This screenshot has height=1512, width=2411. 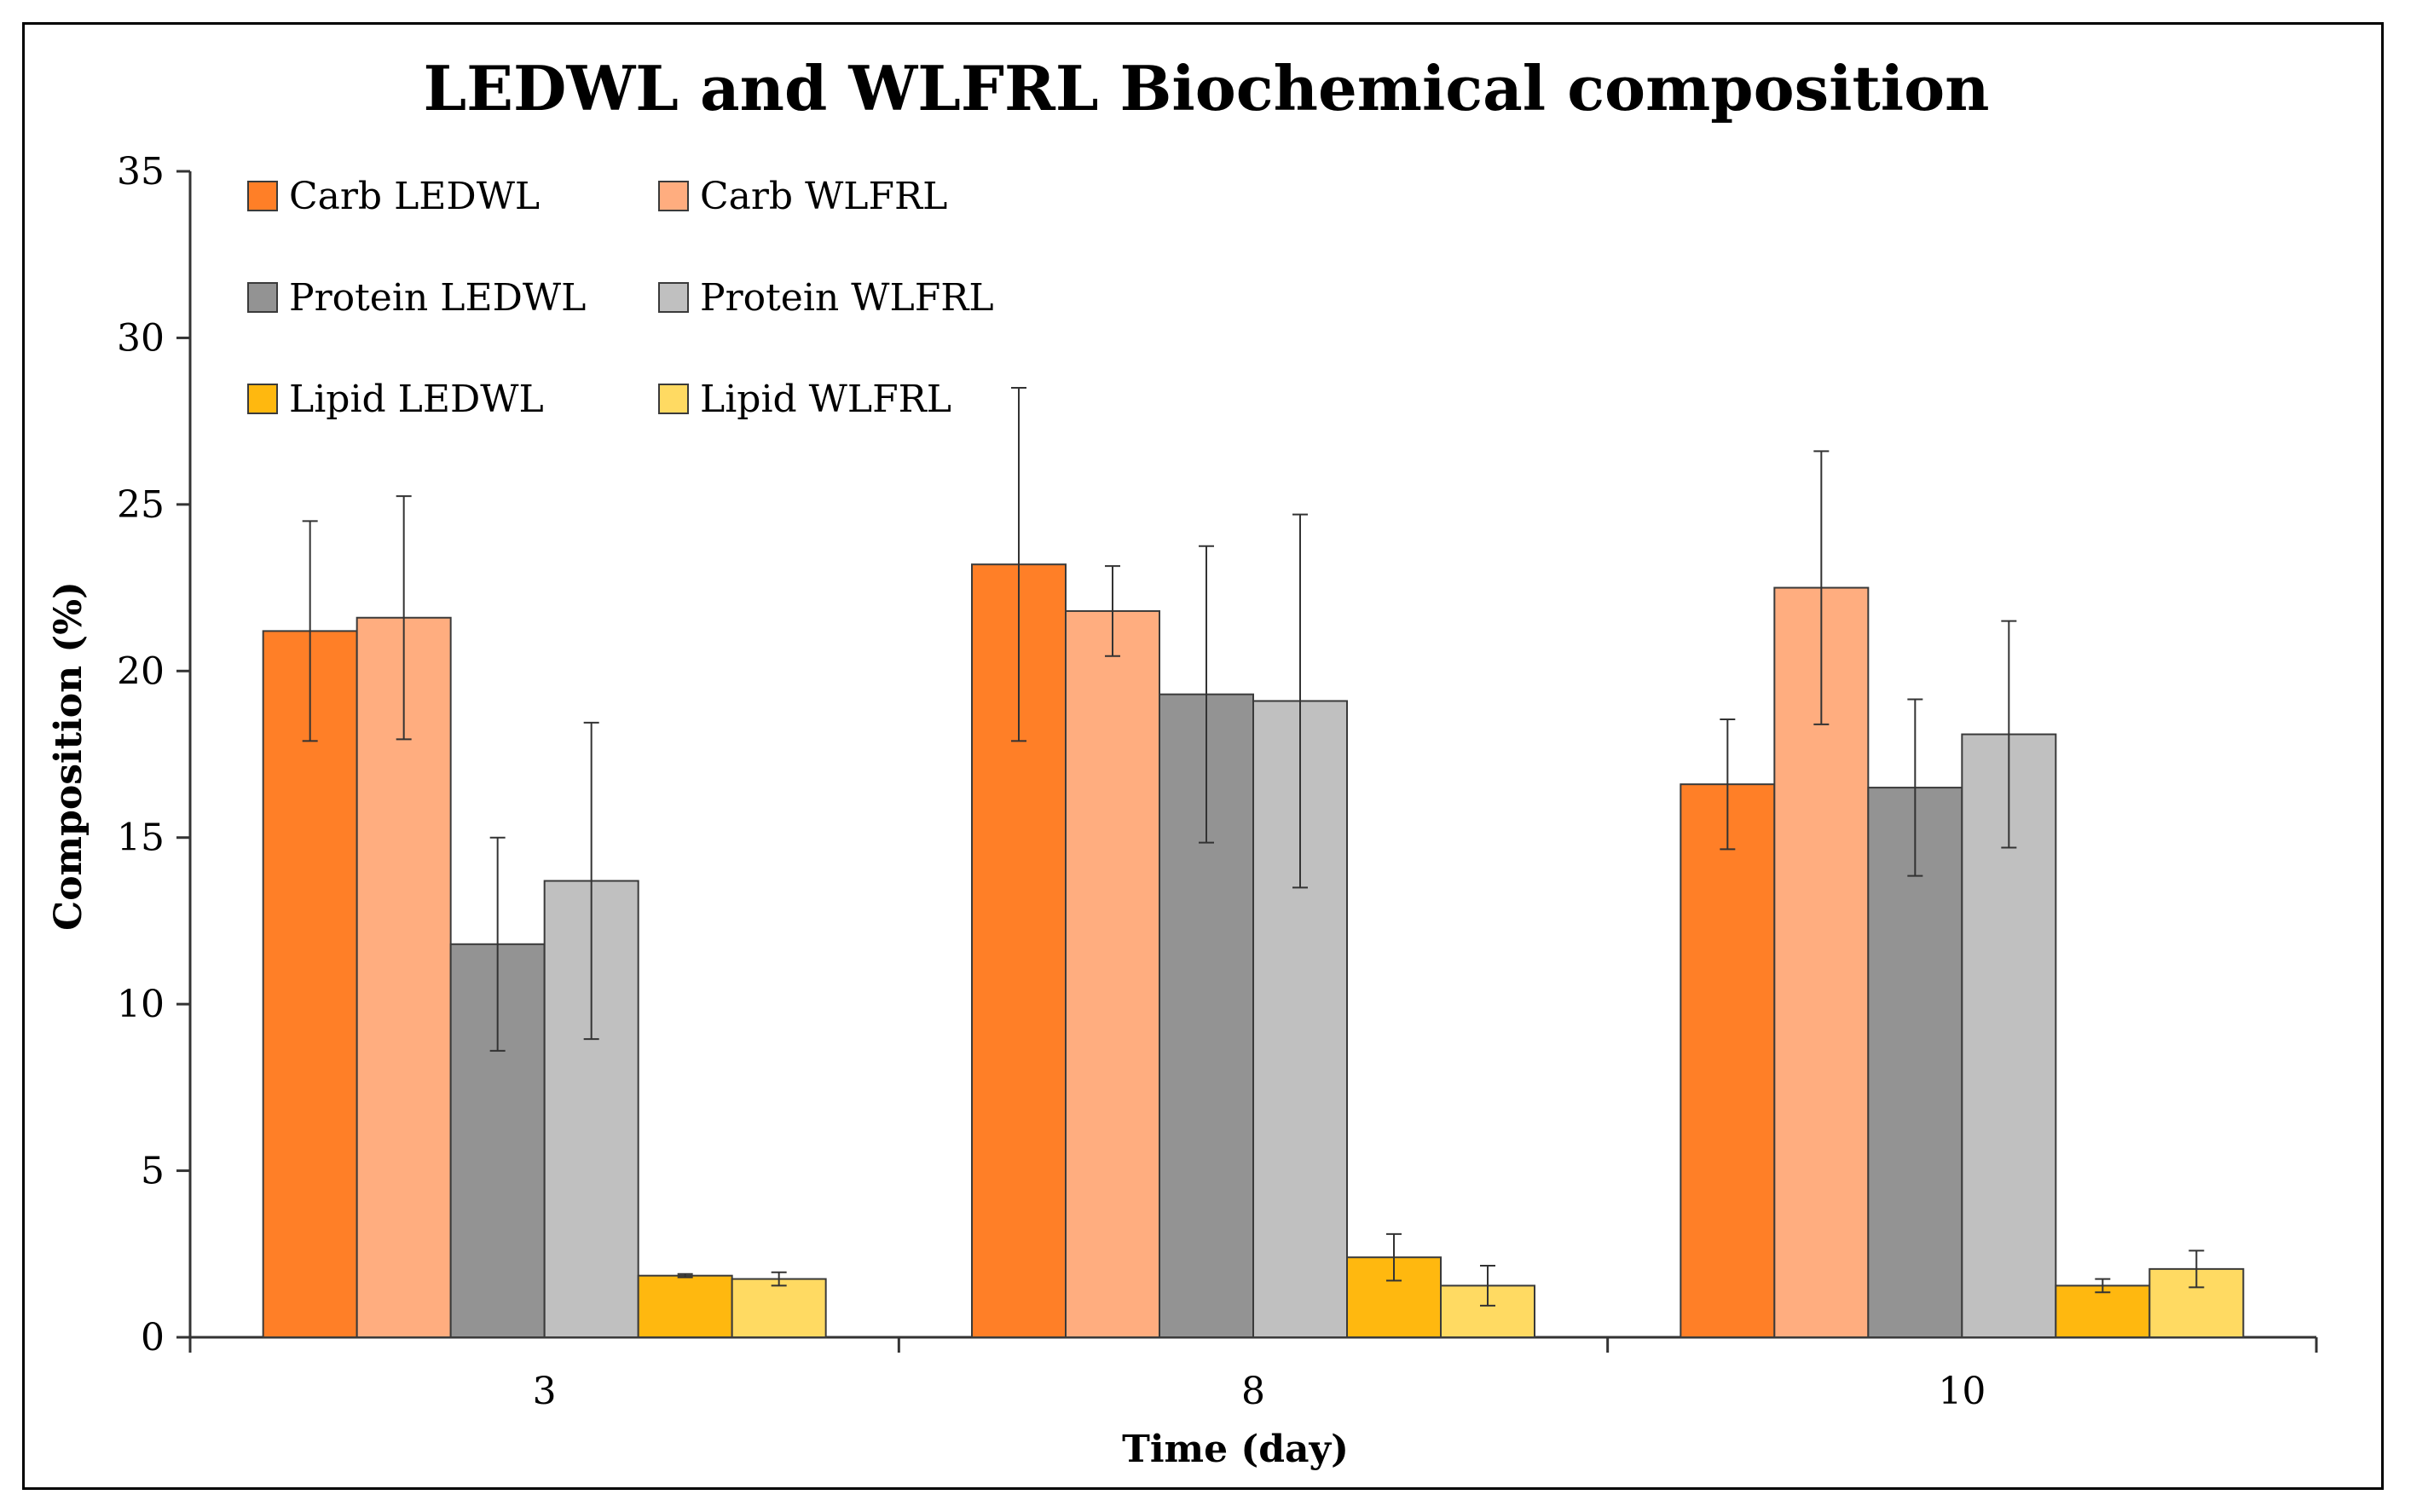 What do you see at coordinates (415, 196) in the screenshot?
I see `legend-label: Carb LEDWL` at bounding box center [415, 196].